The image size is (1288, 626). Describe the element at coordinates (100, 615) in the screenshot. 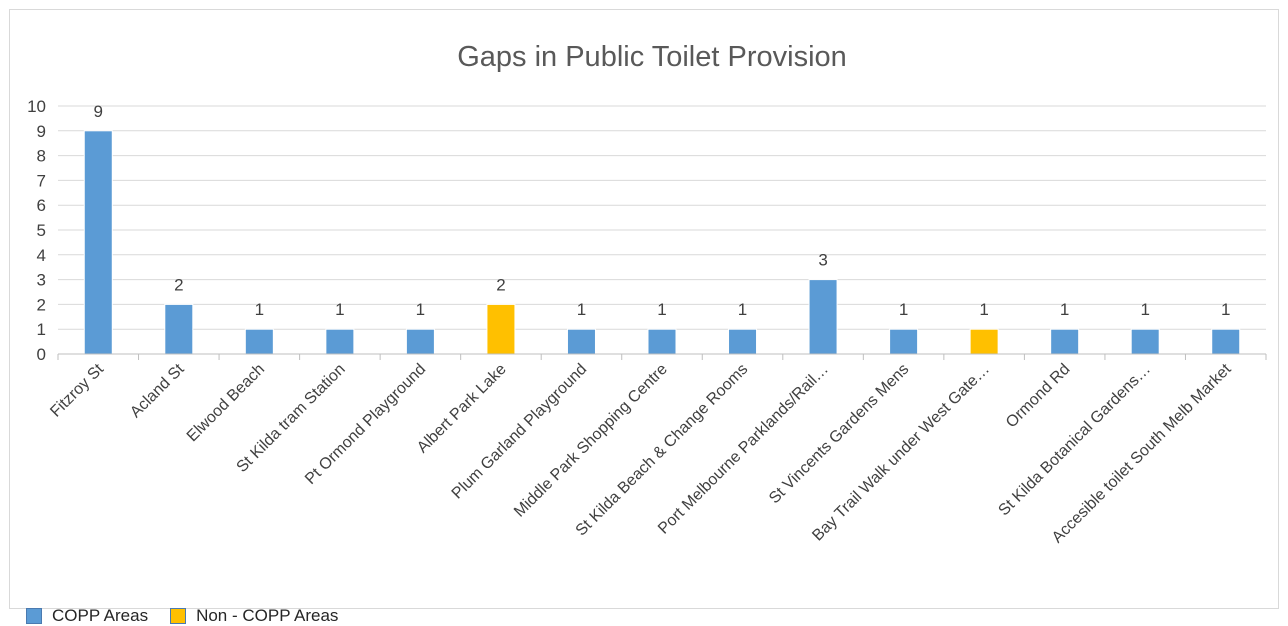

I see `legend-label-copp: COPP Areas` at that location.